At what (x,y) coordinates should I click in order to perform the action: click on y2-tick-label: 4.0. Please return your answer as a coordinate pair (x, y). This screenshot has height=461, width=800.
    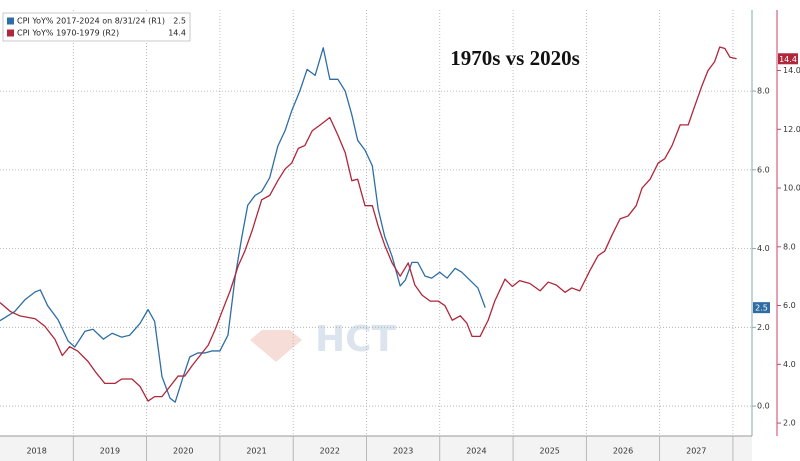
    Looking at the image, I should click on (789, 364).